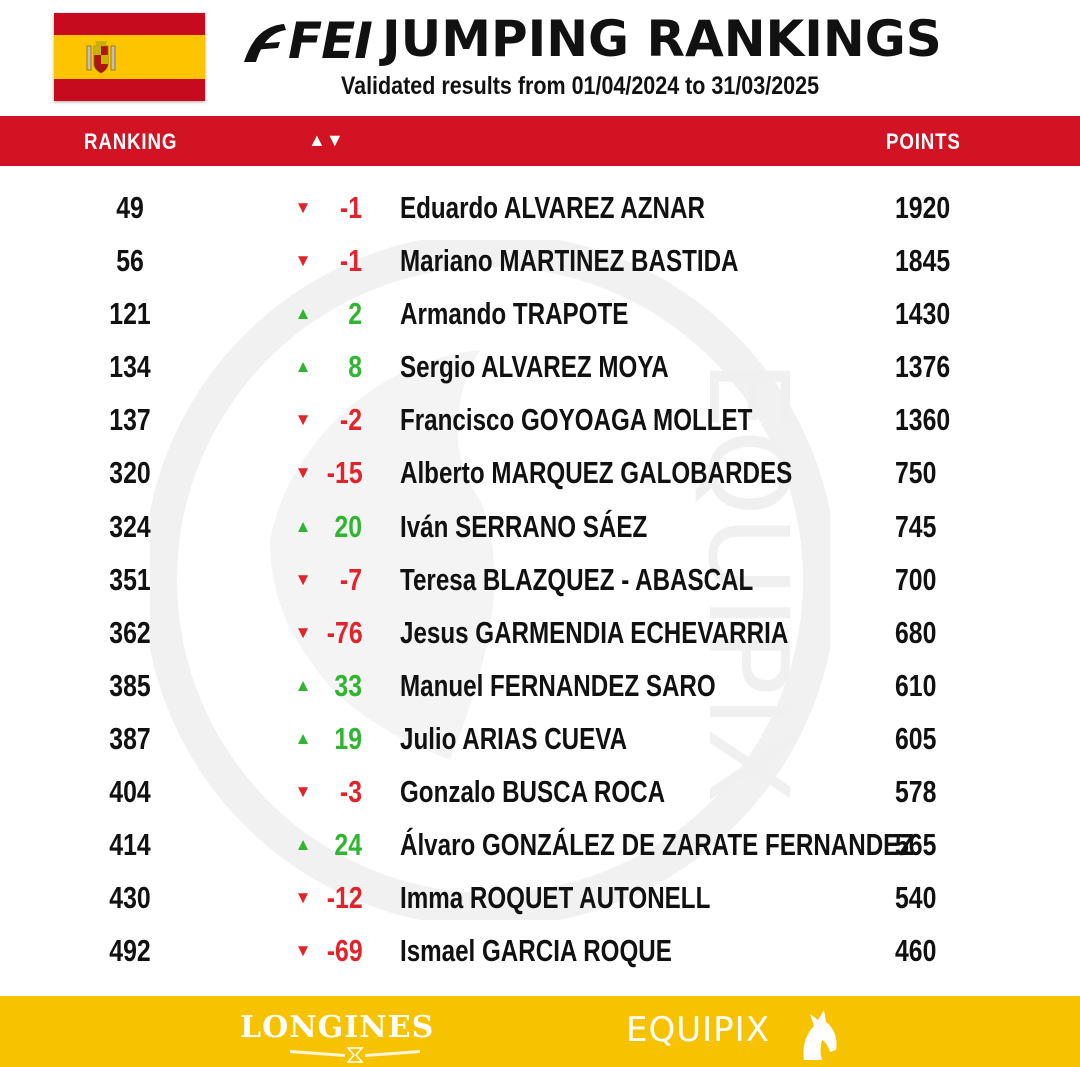  I want to click on table-row: 387 ▲ 19 Julio ARIAS CUEVA 605, so click(540, 738).